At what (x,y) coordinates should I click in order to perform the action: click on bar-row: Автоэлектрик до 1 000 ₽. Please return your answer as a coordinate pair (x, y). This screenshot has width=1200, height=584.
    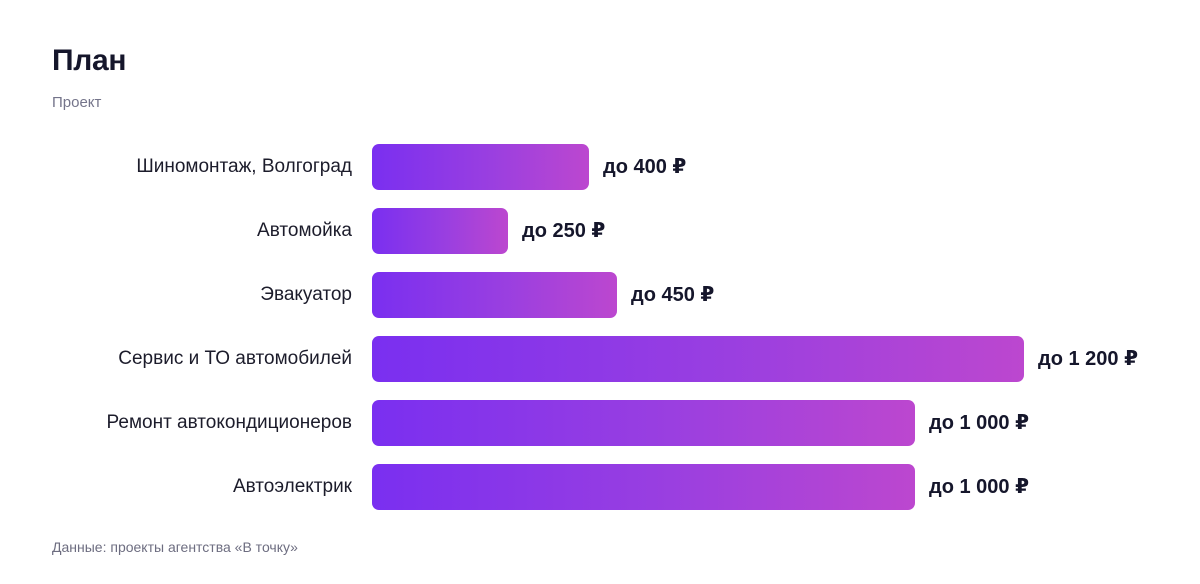
    Looking at the image, I should click on (600, 487).